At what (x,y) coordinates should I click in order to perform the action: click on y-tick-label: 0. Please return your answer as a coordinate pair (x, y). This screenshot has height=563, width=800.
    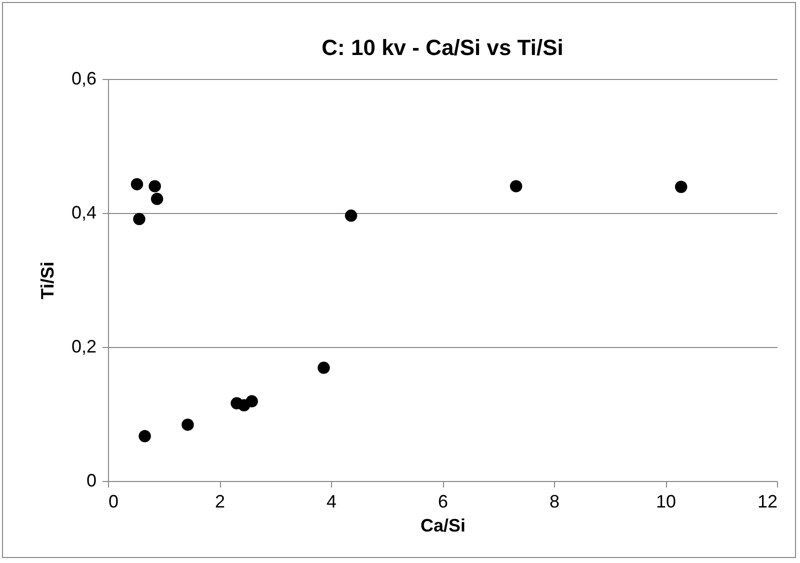
    Looking at the image, I should click on (91, 480).